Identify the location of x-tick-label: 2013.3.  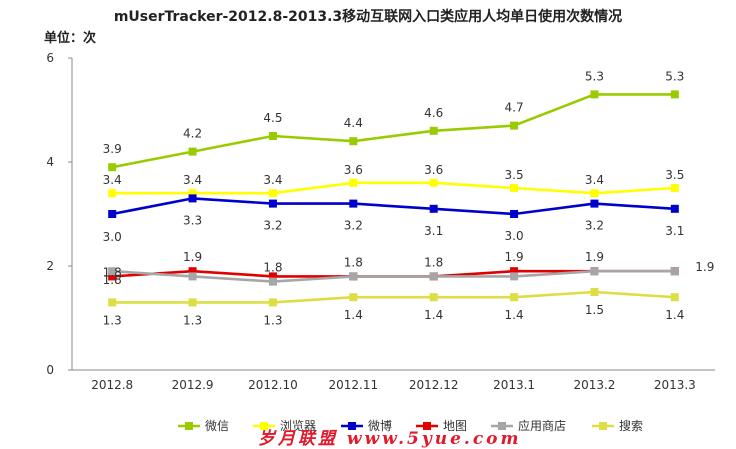
(675, 385).